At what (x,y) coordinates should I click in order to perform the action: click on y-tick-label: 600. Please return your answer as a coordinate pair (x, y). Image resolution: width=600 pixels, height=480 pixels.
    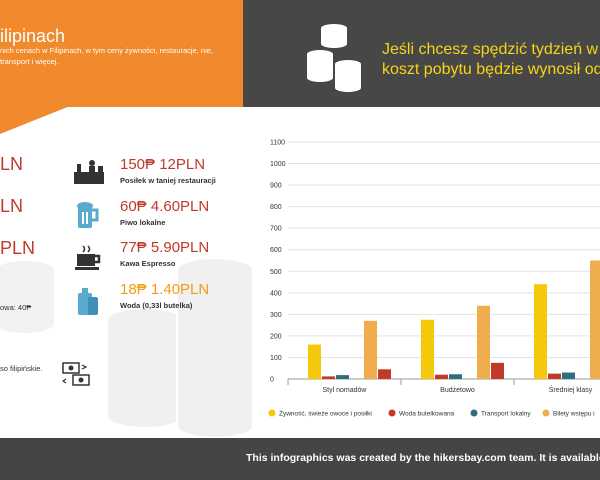
    Looking at the image, I should click on (276, 250).